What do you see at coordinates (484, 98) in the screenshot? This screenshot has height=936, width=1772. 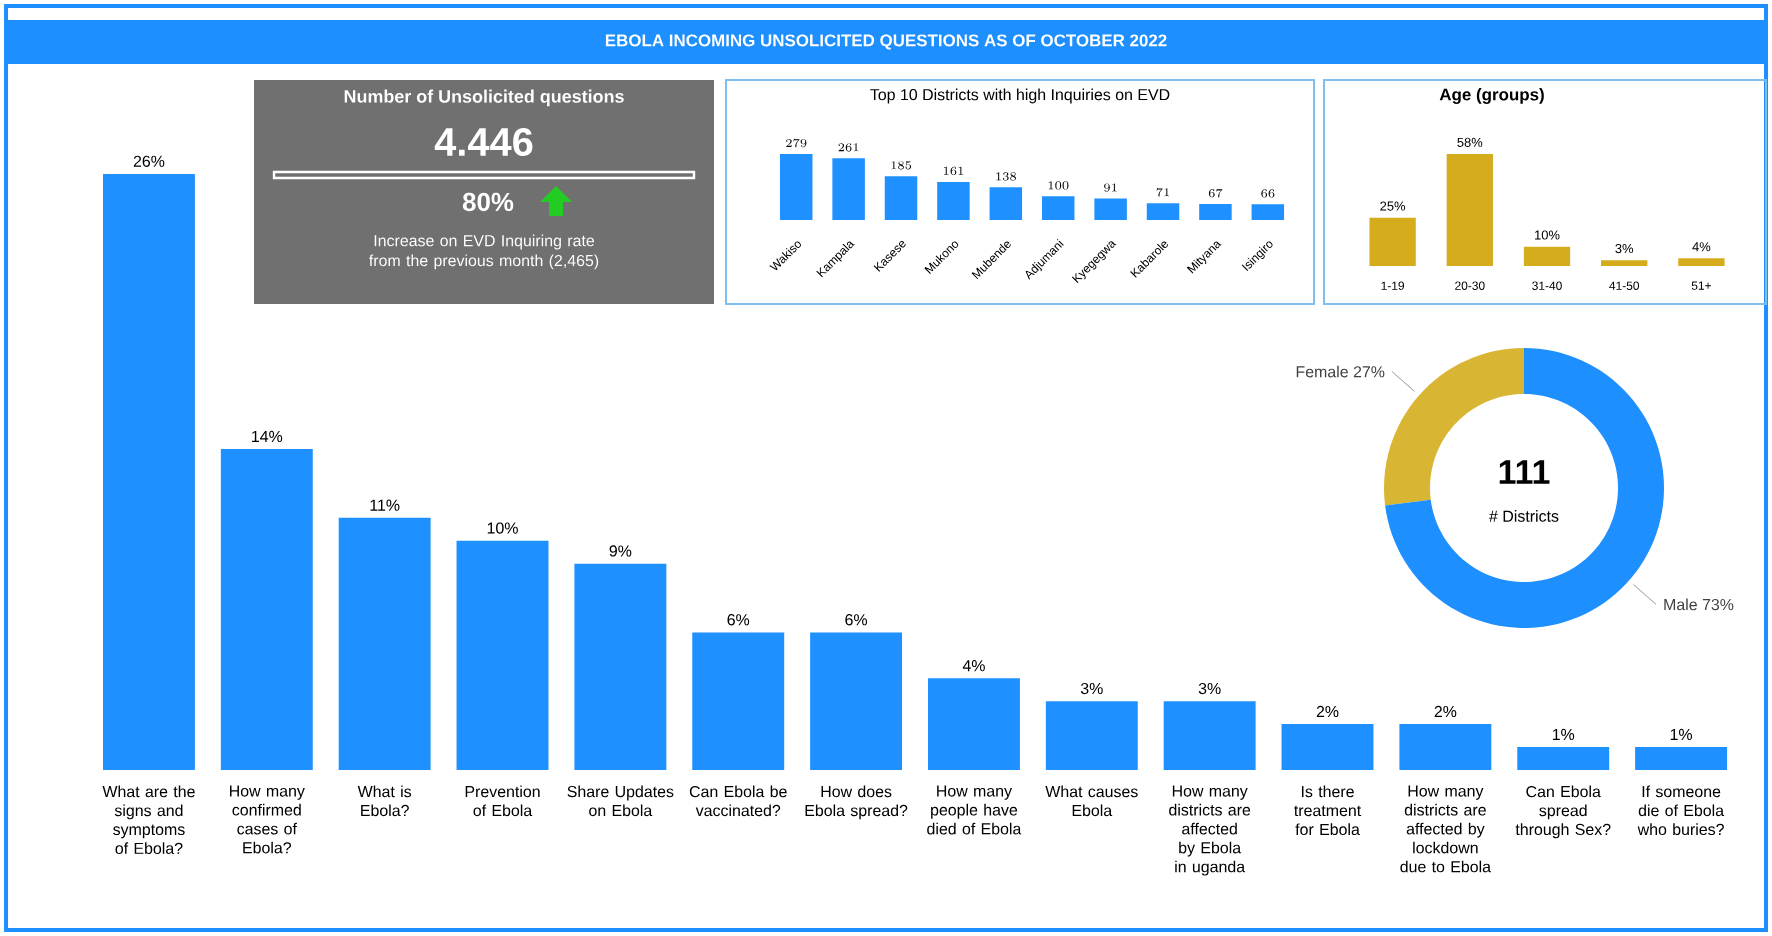 I see `text: Number of Unsolicited questions` at bounding box center [484, 98].